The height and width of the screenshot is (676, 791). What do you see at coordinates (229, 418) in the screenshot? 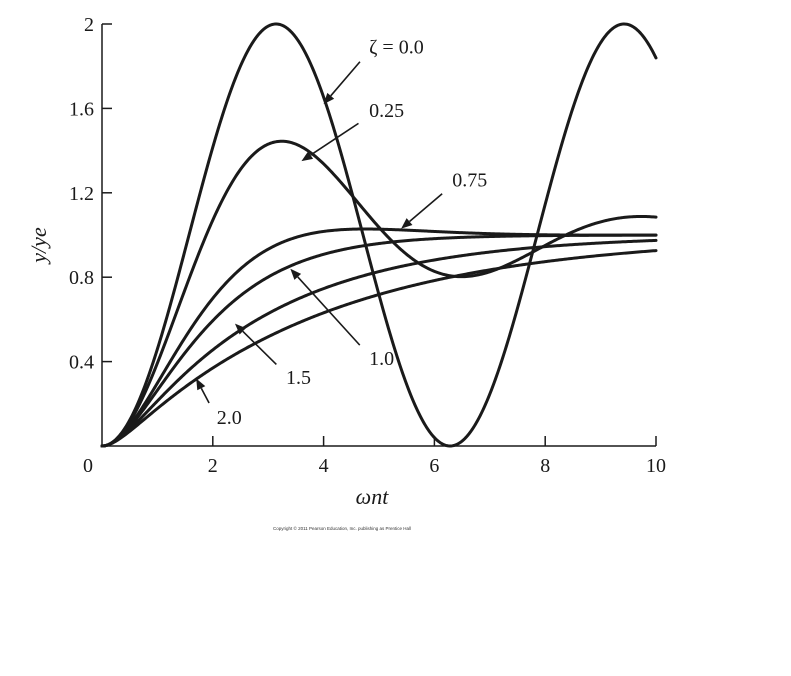
I see `annotation-label-5: 2.0` at bounding box center [229, 418].